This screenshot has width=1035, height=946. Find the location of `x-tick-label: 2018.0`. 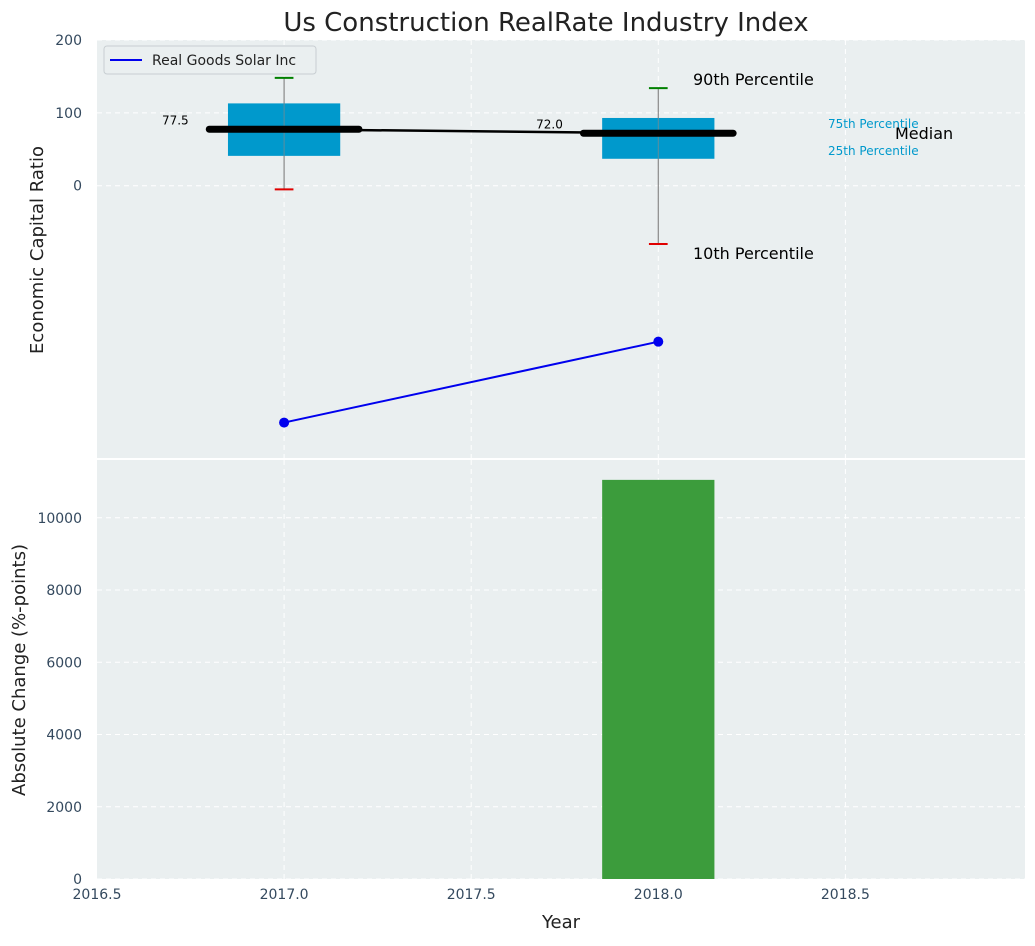

x-tick-label: 2018.0 is located at coordinates (658, 895).